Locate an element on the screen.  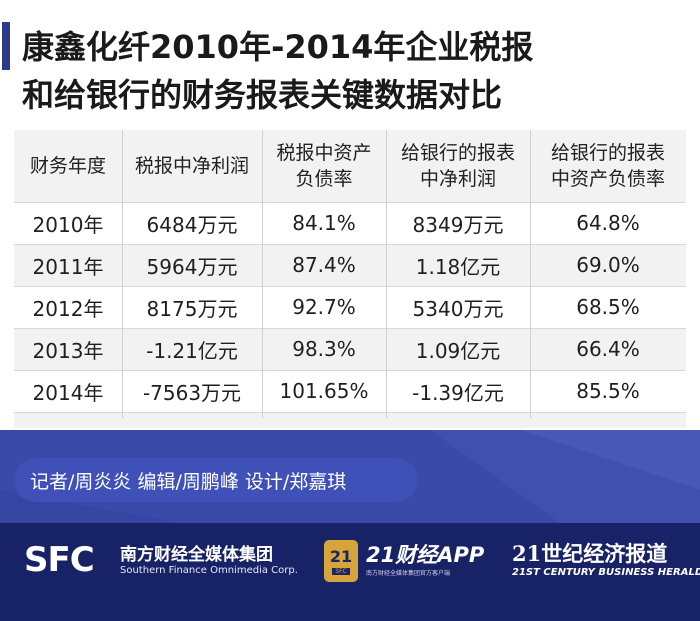
table-cell: 64.8% is located at coordinates (608, 223).